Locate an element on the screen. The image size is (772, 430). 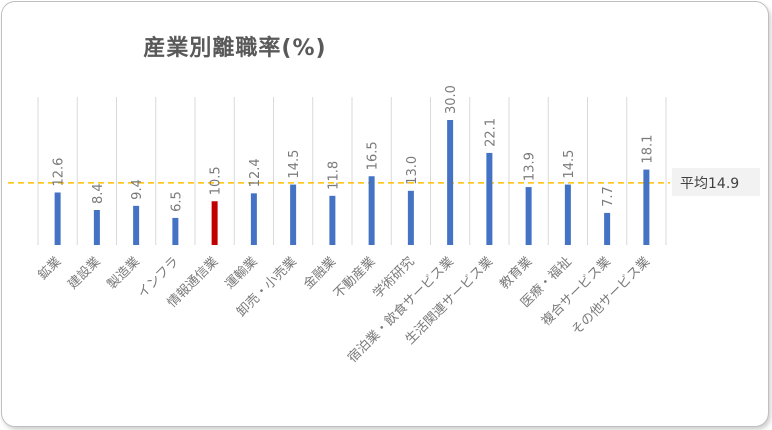
category-label-6: 運輸業 is located at coordinates (241, 273).